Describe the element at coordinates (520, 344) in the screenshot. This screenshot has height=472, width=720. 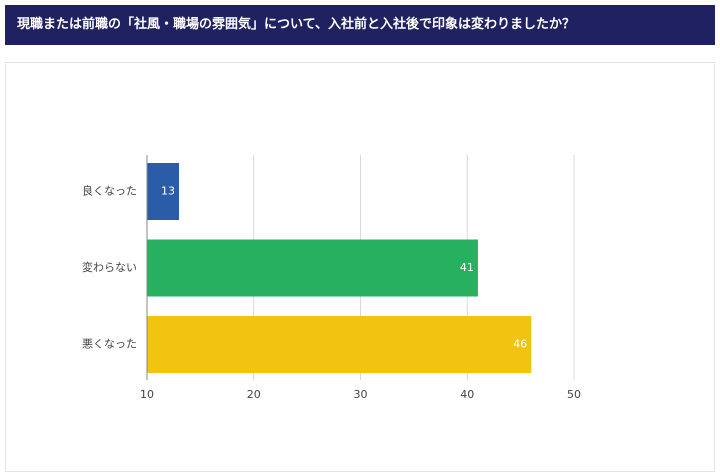
I see `value-label: 46` at that location.